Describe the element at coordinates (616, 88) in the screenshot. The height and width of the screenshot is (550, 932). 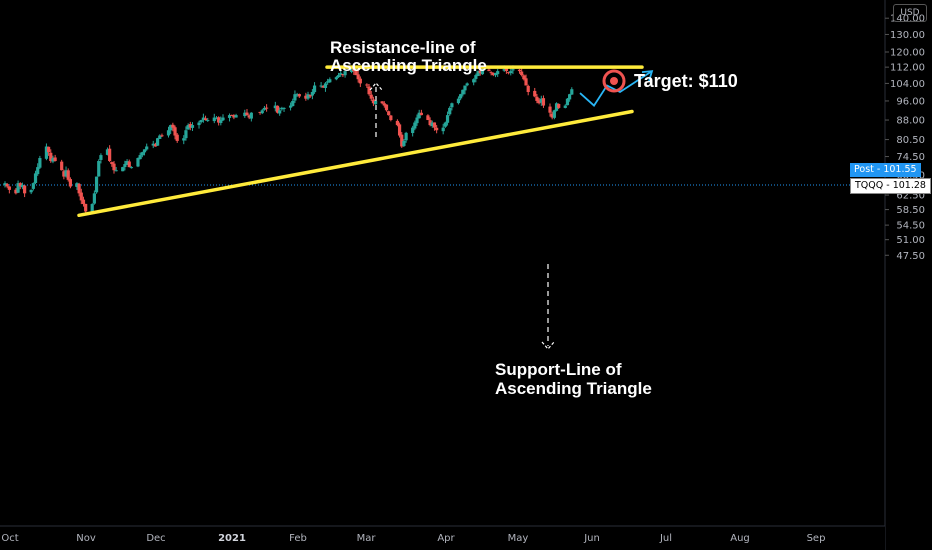
I see `projection-path` at that location.